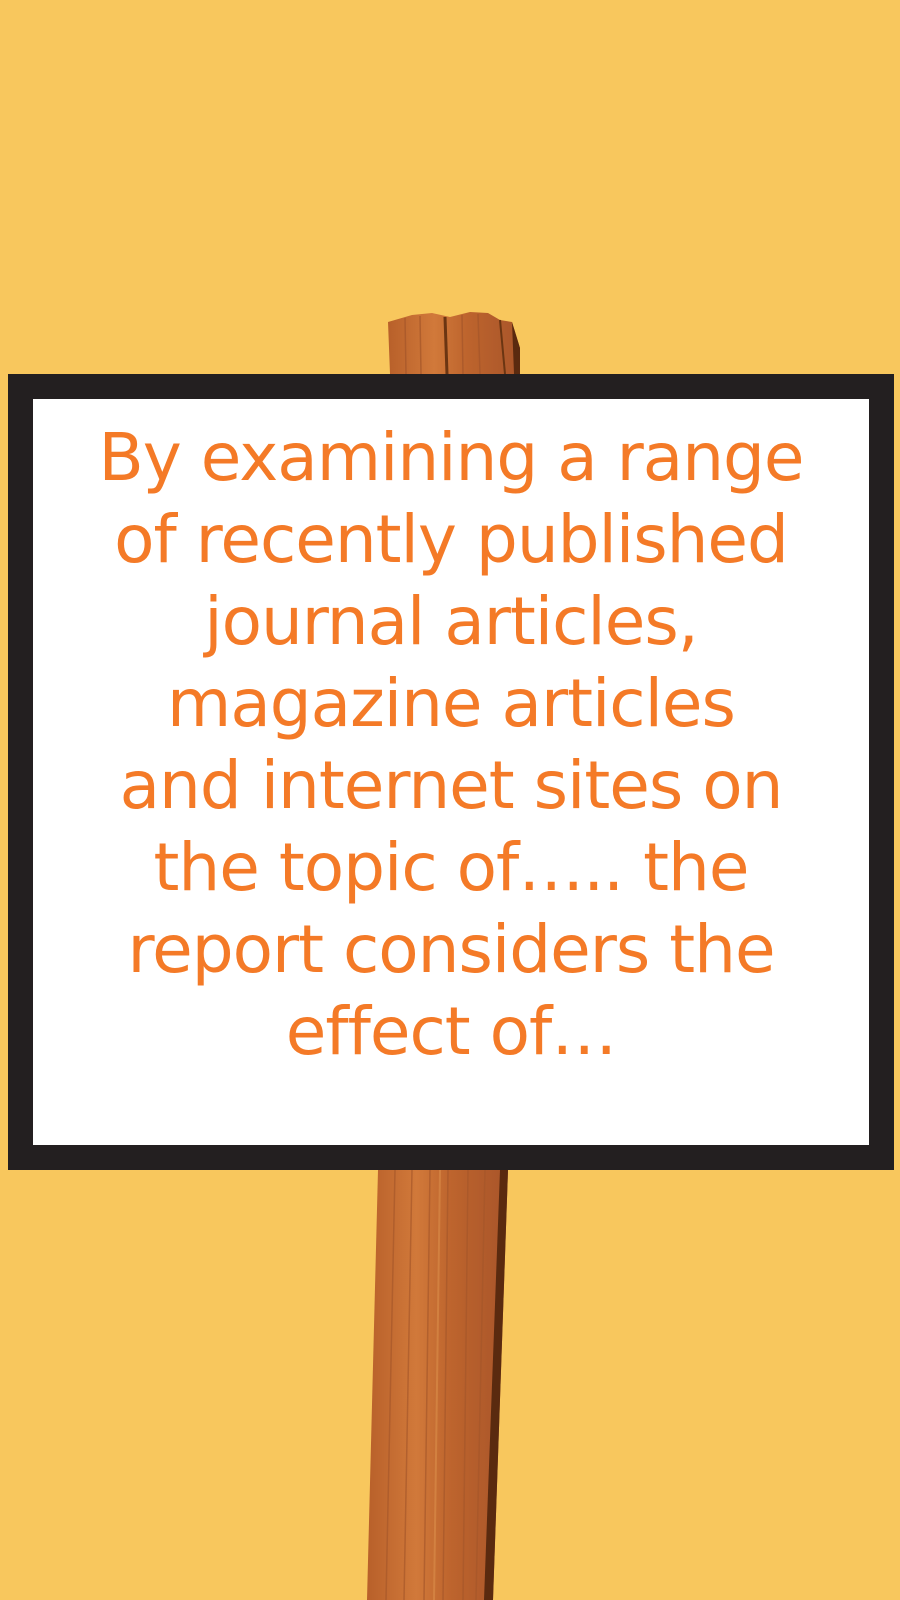 The width and height of the screenshot is (900, 1600). Describe the element at coordinates (437, 1384) in the screenshot. I see `post-bottom` at that location.